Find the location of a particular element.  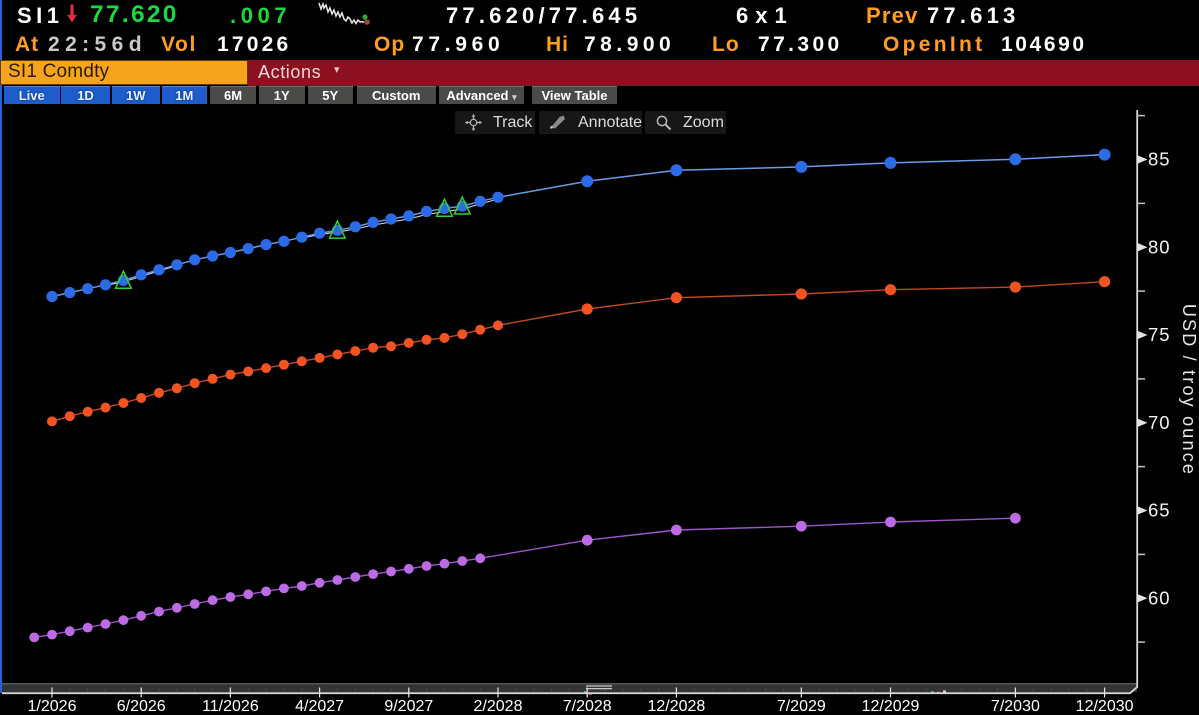

svg-text: 6/2026 is located at coordinates (141, 706).